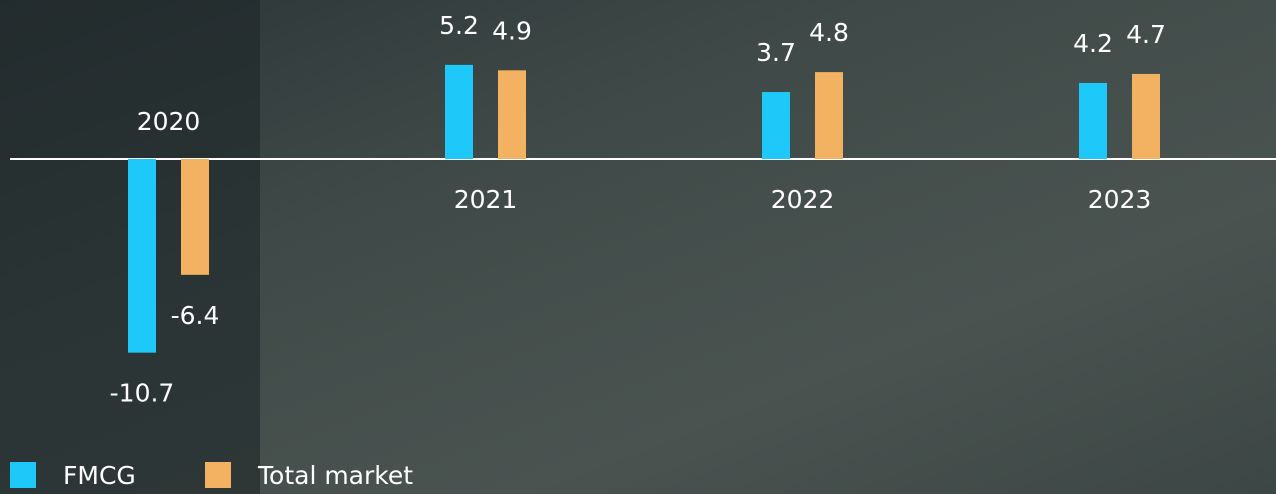  Describe the element at coordinates (335, 475) in the screenshot. I see `legend-label: Total market` at that location.